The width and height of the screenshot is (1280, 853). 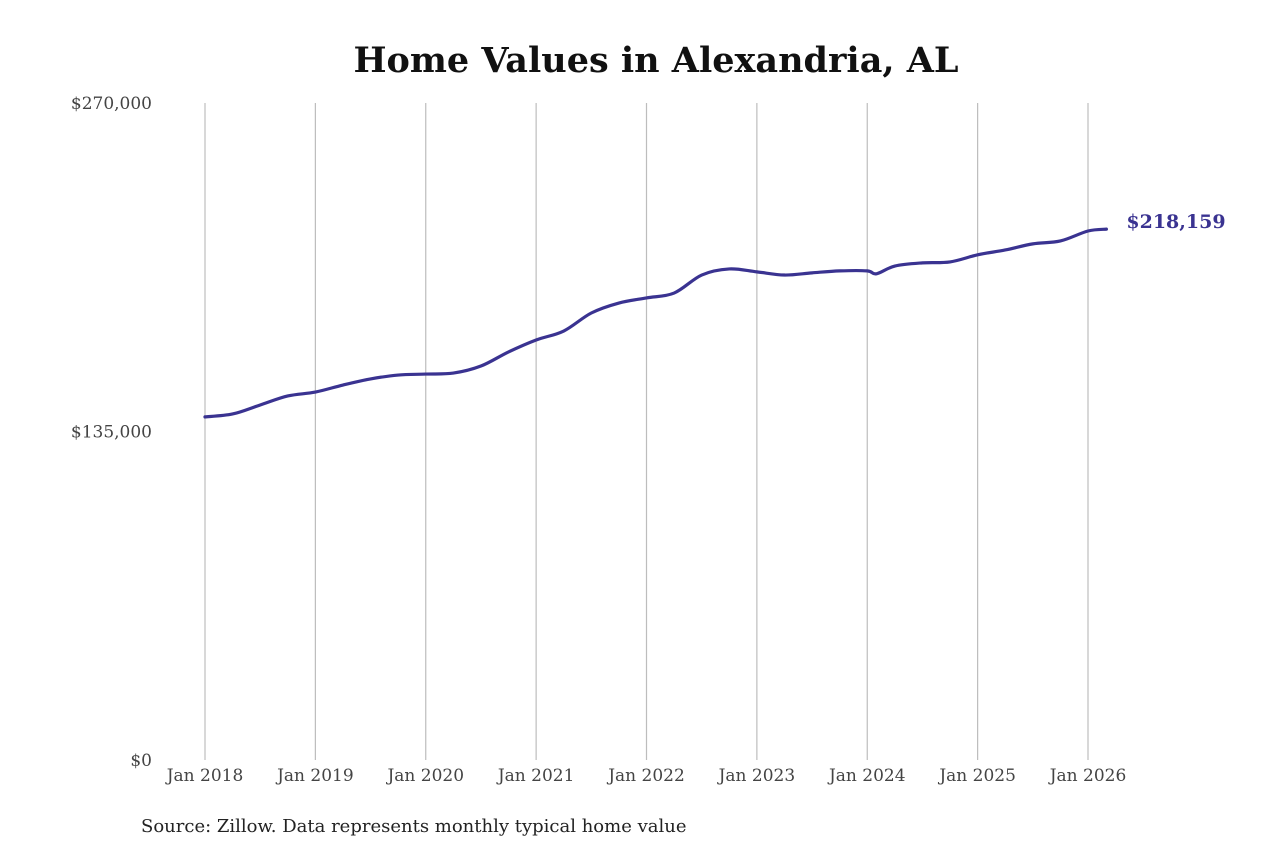 I want to click on x-tick-label: Jan 2019, so click(x=314, y=776).